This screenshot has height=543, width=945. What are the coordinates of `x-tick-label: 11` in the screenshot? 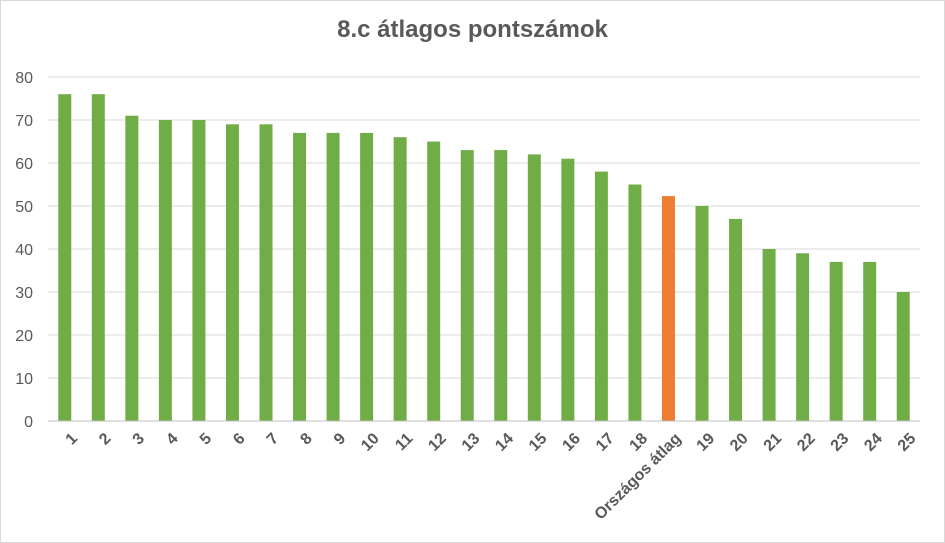 It's located at (404, 442).